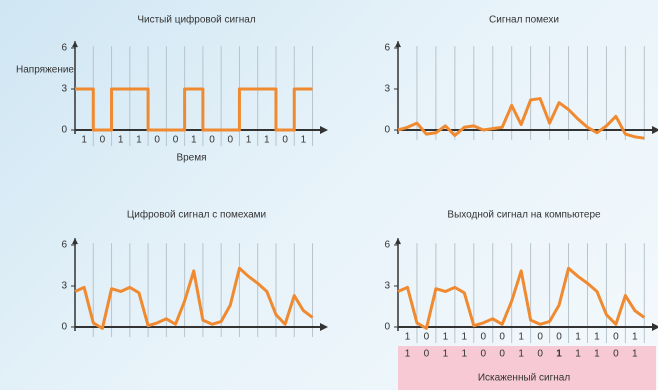 The width and height of the screenshot is (658, 390). I want to click on pink-band, so click(527, 368).